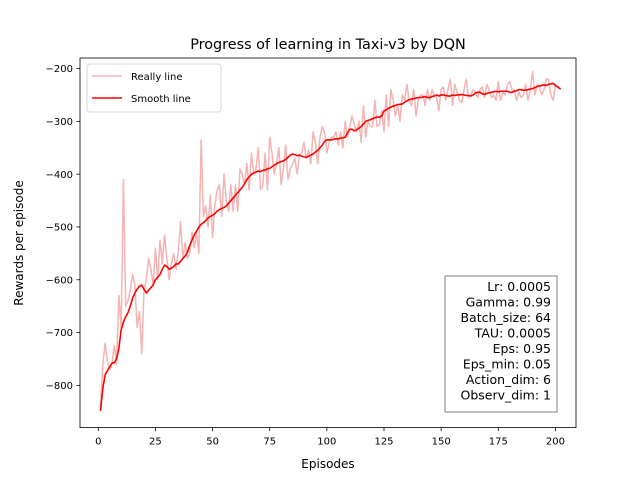 This screenshot has width=640, height=480. I want to click on chart-title: Progress of learning in Taxi-v3 by DQN, so click(328, 45).